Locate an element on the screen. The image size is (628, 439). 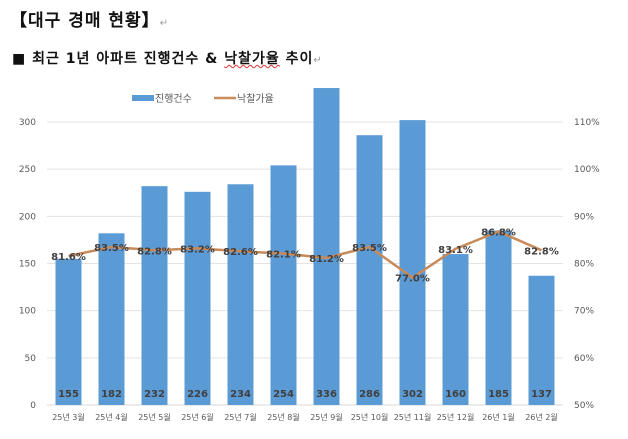
category-label: 26년 1월 is located at coordinates (498, 417).